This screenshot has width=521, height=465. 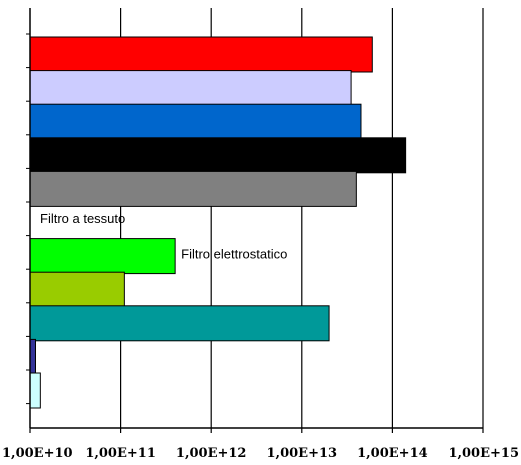 I want to click on bar-label: Filtro a tessuto, so click(x=82, y=218).